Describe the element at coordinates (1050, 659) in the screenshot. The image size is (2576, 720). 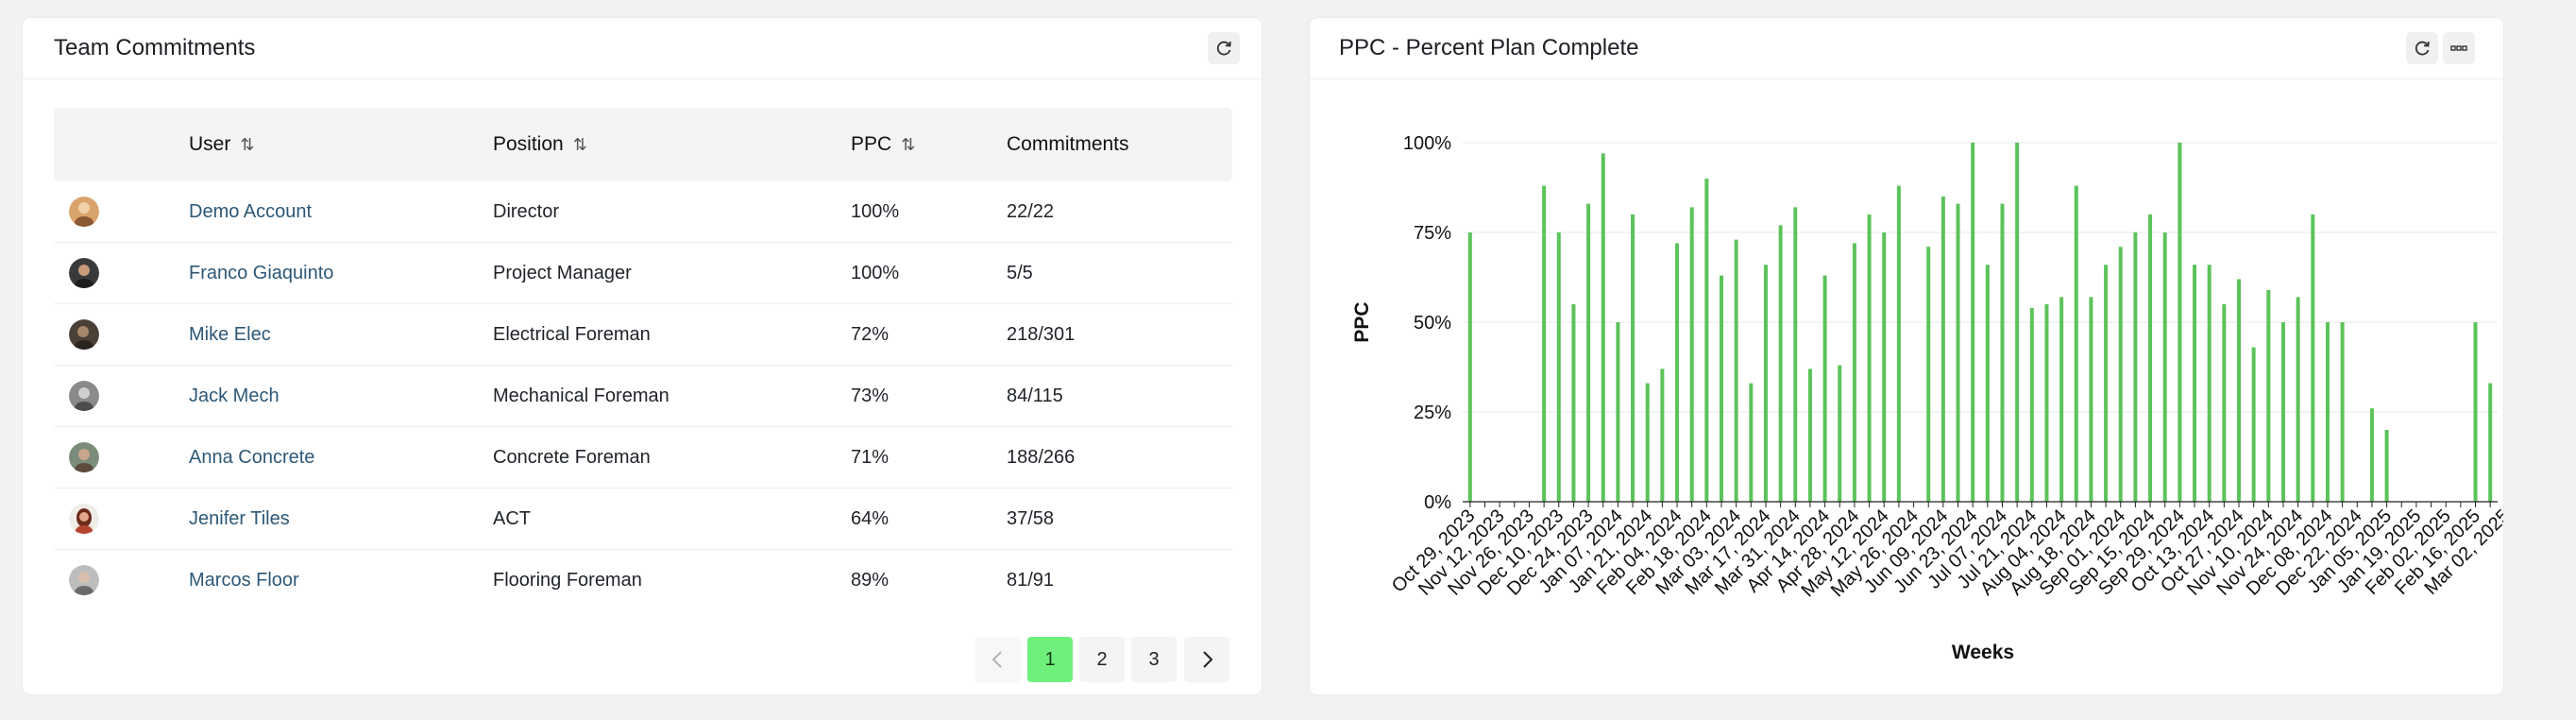
I see `page-button-1: 1` at that location.